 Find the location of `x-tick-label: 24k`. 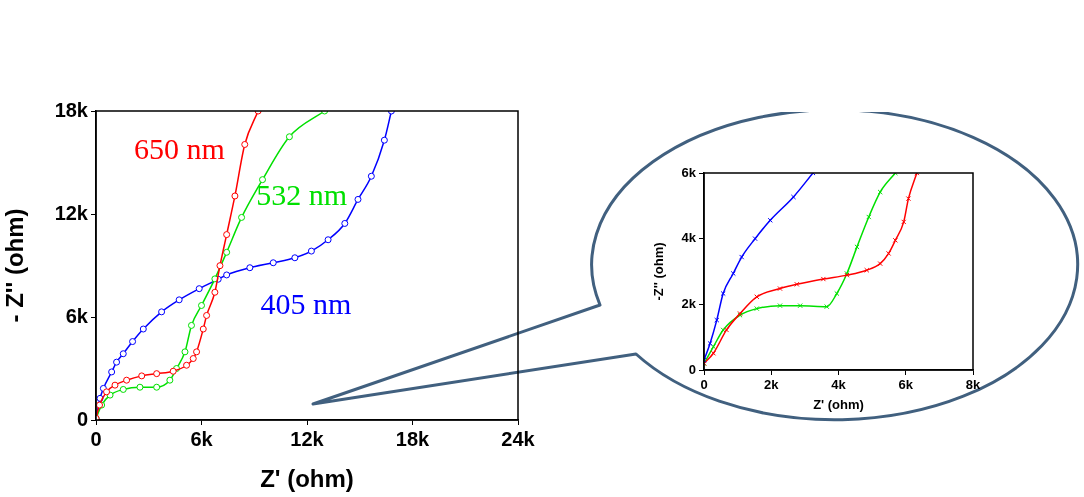

x-tick-label: 24k is located at coordinates (518, 438).